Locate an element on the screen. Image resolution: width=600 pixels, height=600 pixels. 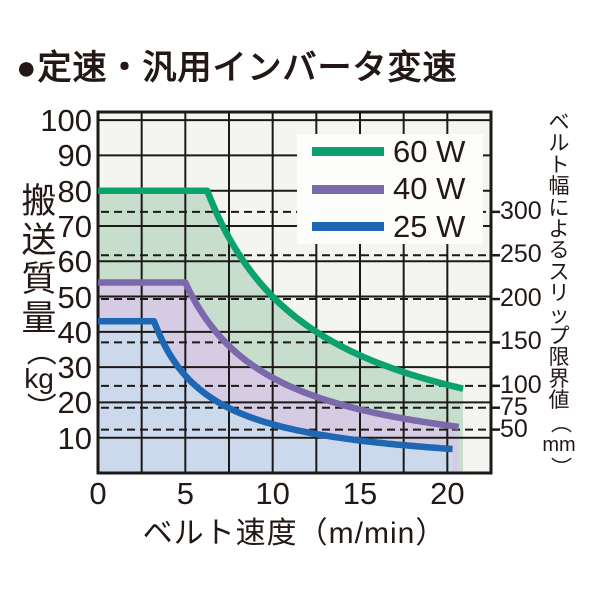
y-axis-right-tick-label: 100 is located at coordinates (521, 384).